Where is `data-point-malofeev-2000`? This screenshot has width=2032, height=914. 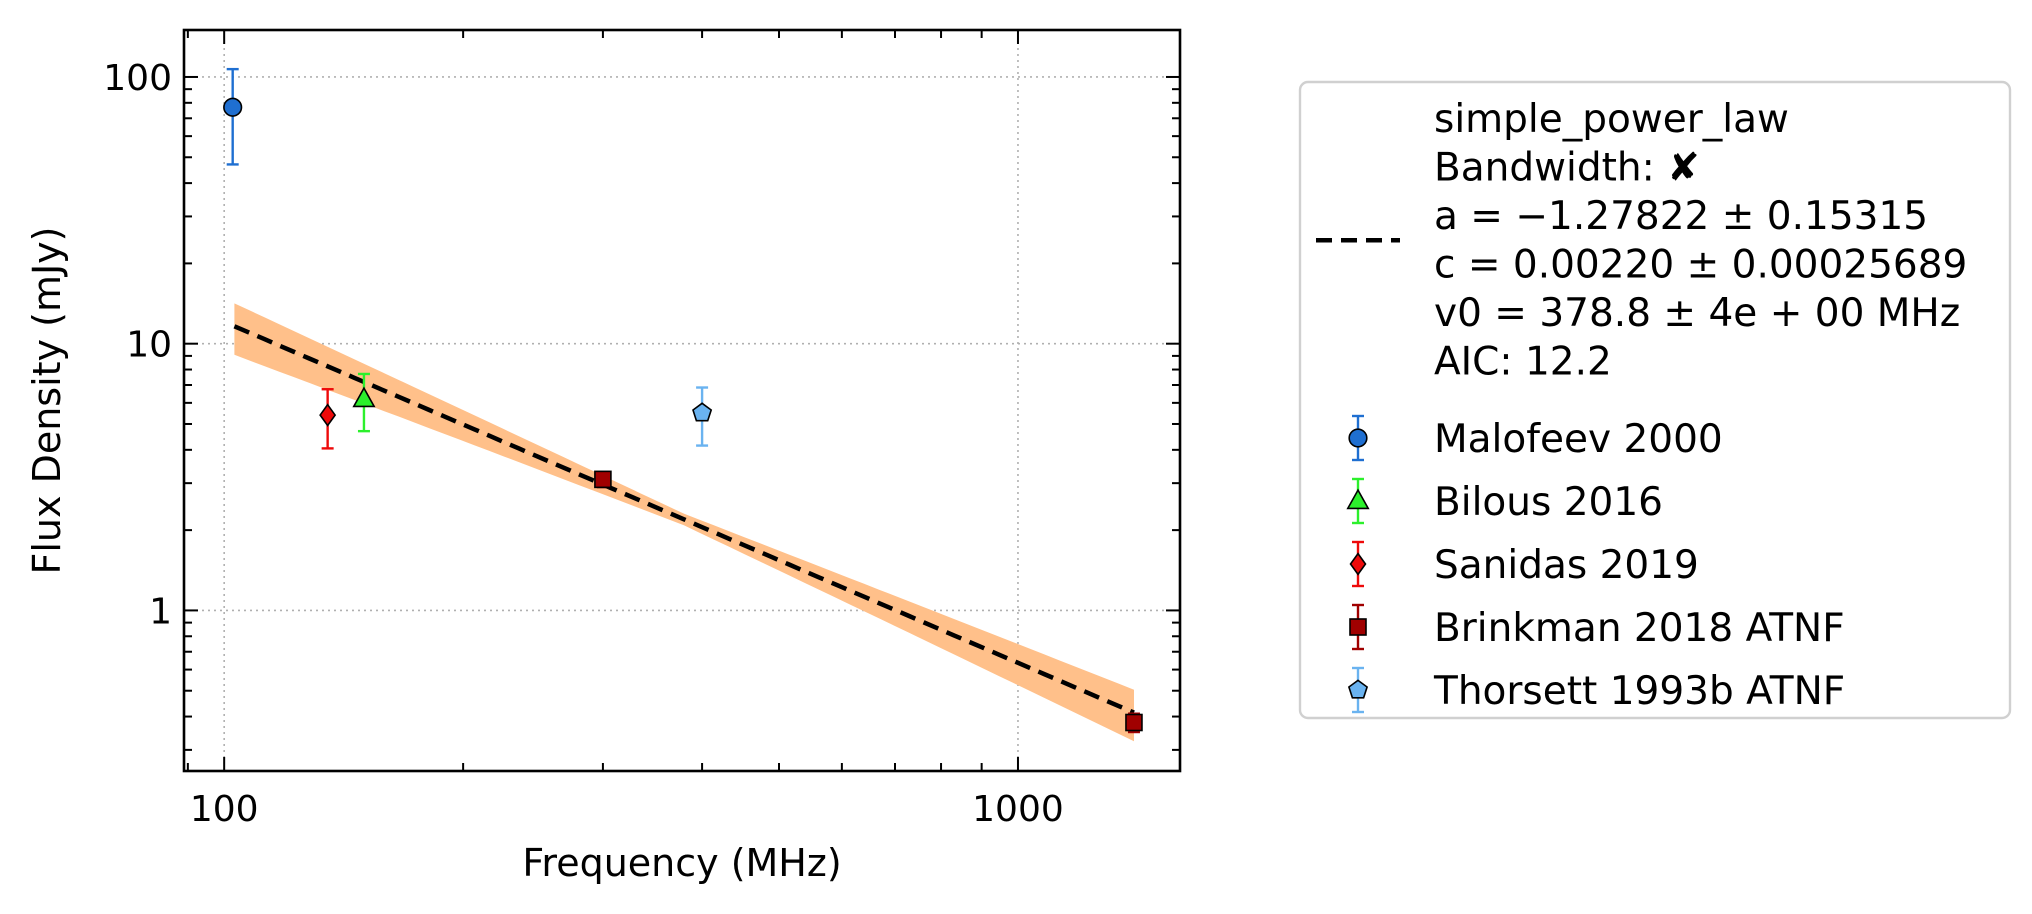
data-point-malofeev-2000 is located at coordinates (233, 107).